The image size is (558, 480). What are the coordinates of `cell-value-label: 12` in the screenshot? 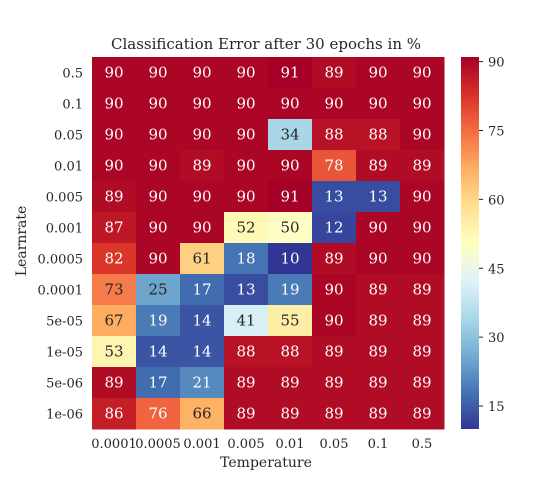 It's located at (333, 228).